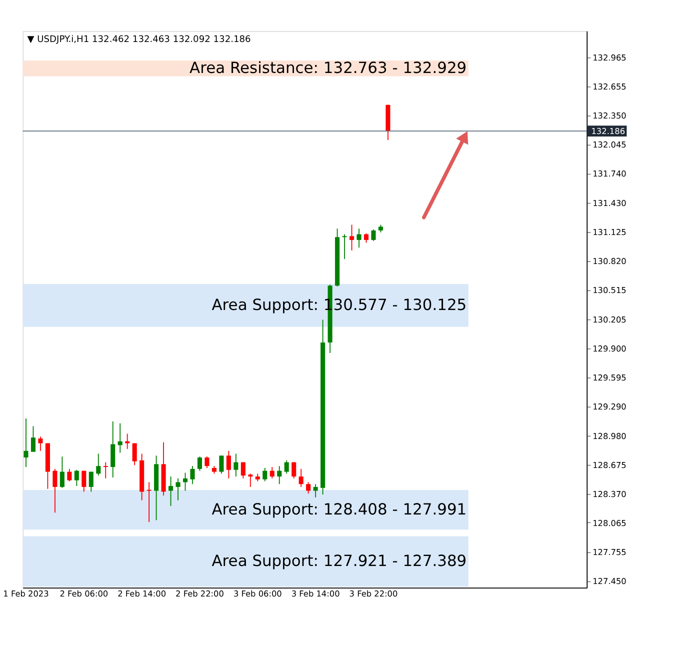 This screenshot has width=674, height=649. I want to click on y-tick-label: 128.370, so click(609, 493).